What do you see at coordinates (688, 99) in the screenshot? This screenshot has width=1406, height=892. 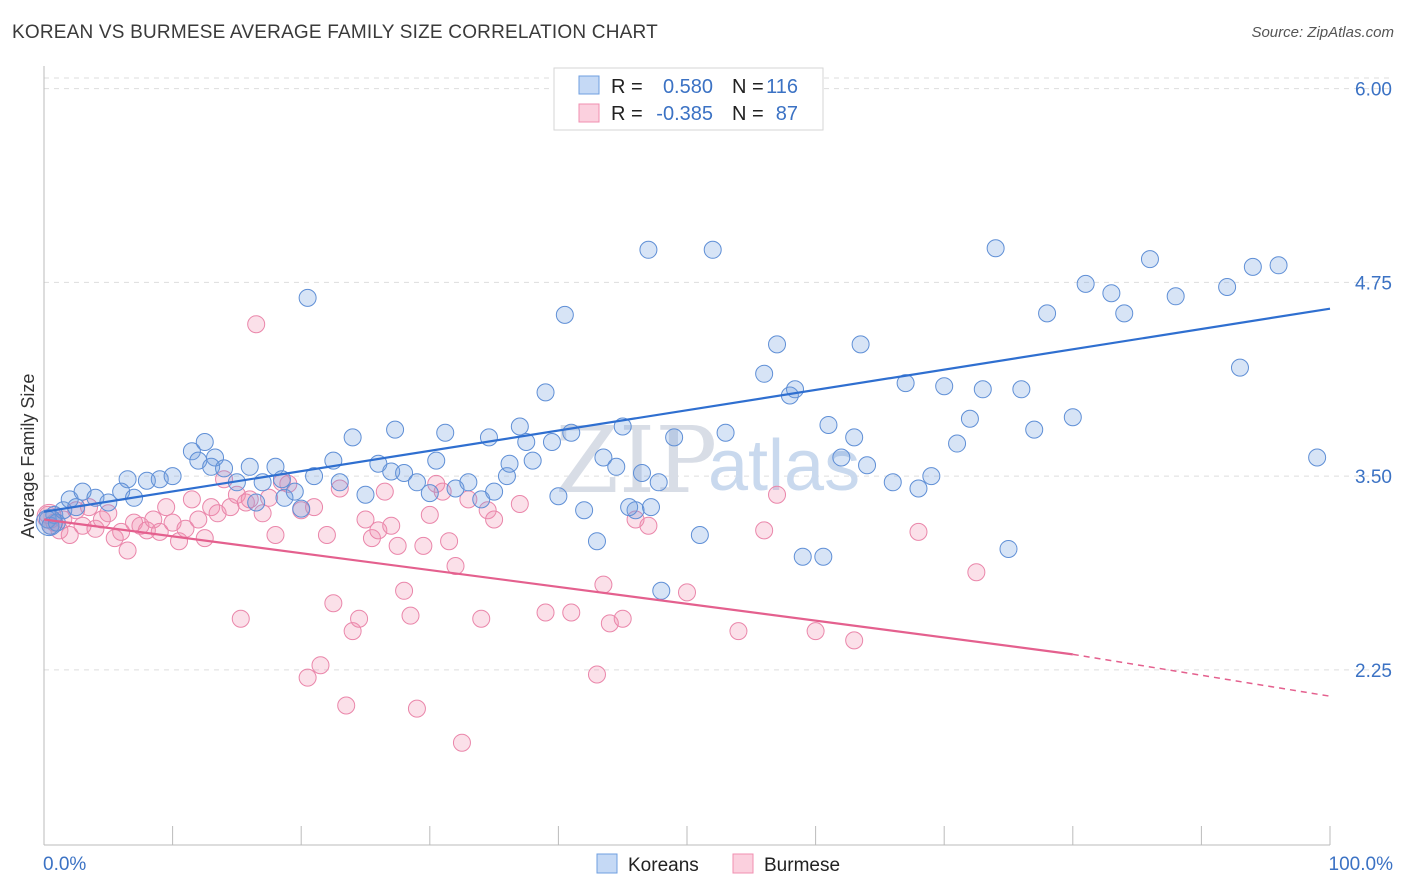 I see `correlation-legend: R = 0.580 N = 116 R = -0.385 N = 87` at bounding box center [688, 99].